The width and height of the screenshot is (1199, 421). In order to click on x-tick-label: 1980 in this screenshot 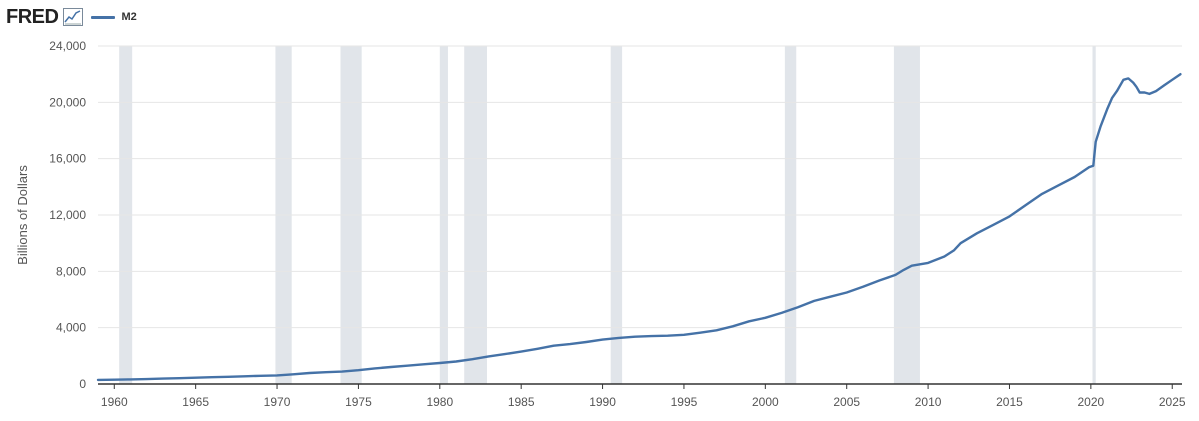, I will do `click(439, 402)`.